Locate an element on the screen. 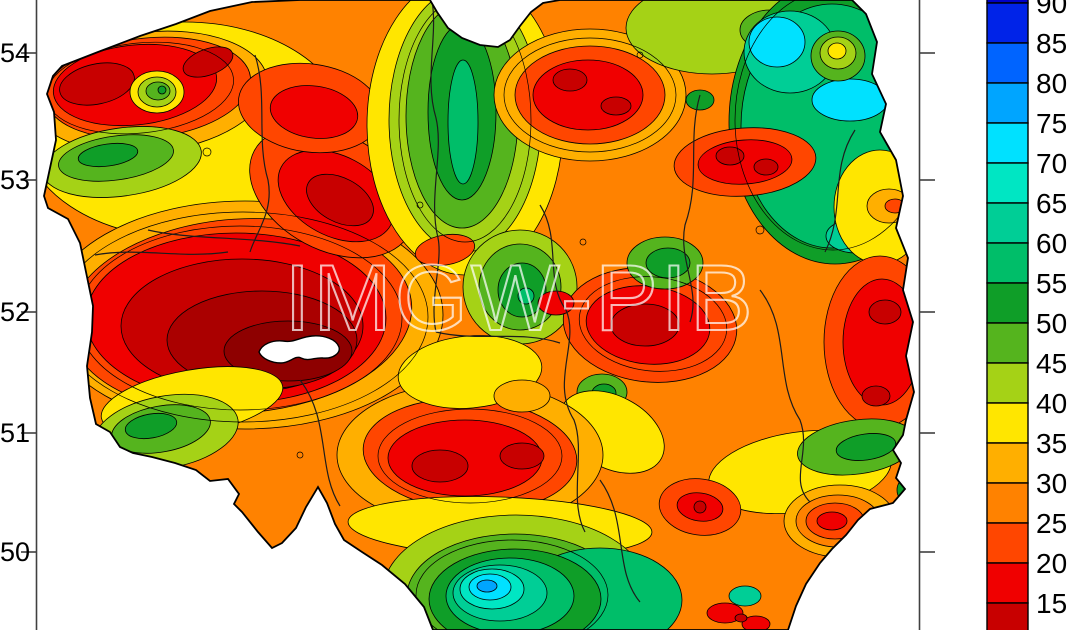  colorbar-tick-label: 30 is located at coordinates (1051, 483).